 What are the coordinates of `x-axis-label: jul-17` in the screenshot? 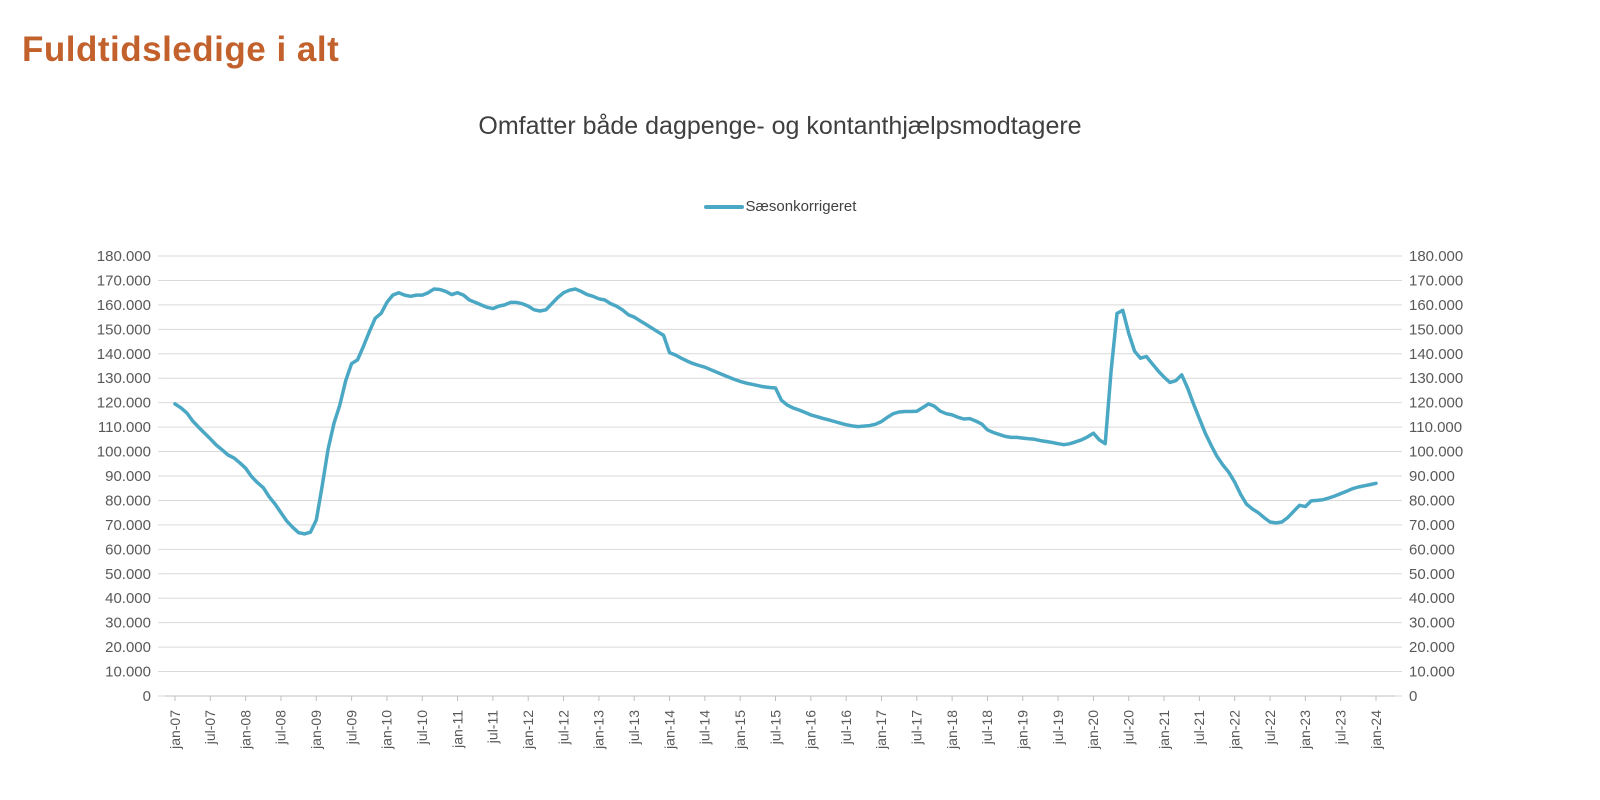 It's located at (917, 727).